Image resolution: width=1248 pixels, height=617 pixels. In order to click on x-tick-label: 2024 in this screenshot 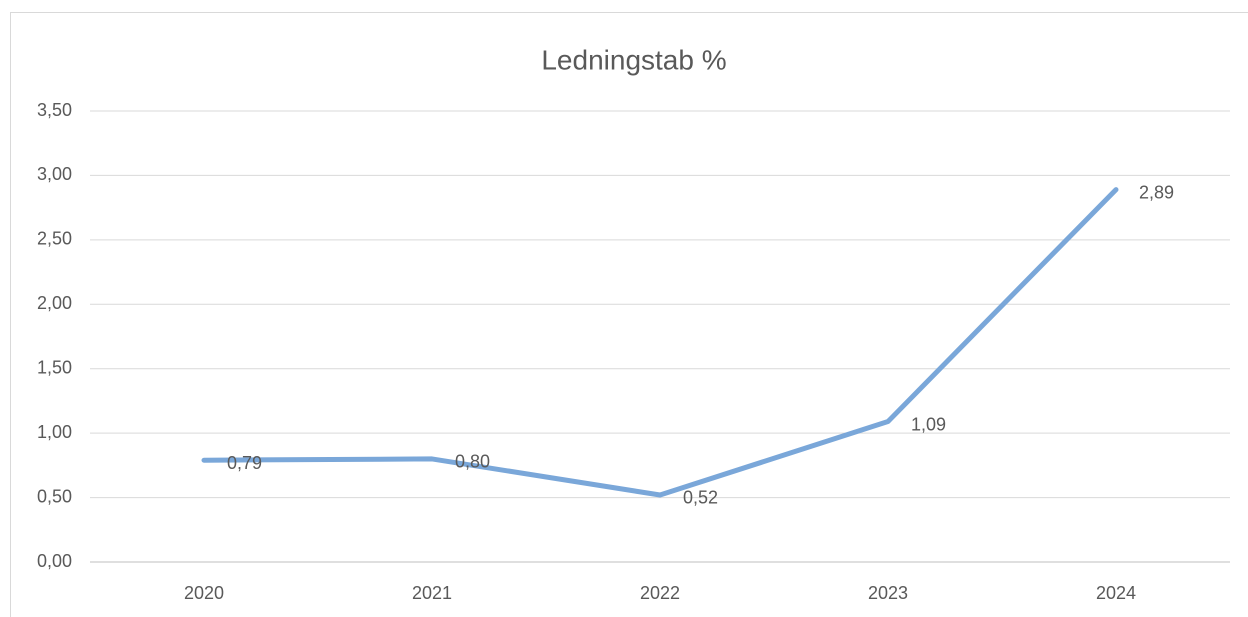, I will do `click(1116, 593)`.